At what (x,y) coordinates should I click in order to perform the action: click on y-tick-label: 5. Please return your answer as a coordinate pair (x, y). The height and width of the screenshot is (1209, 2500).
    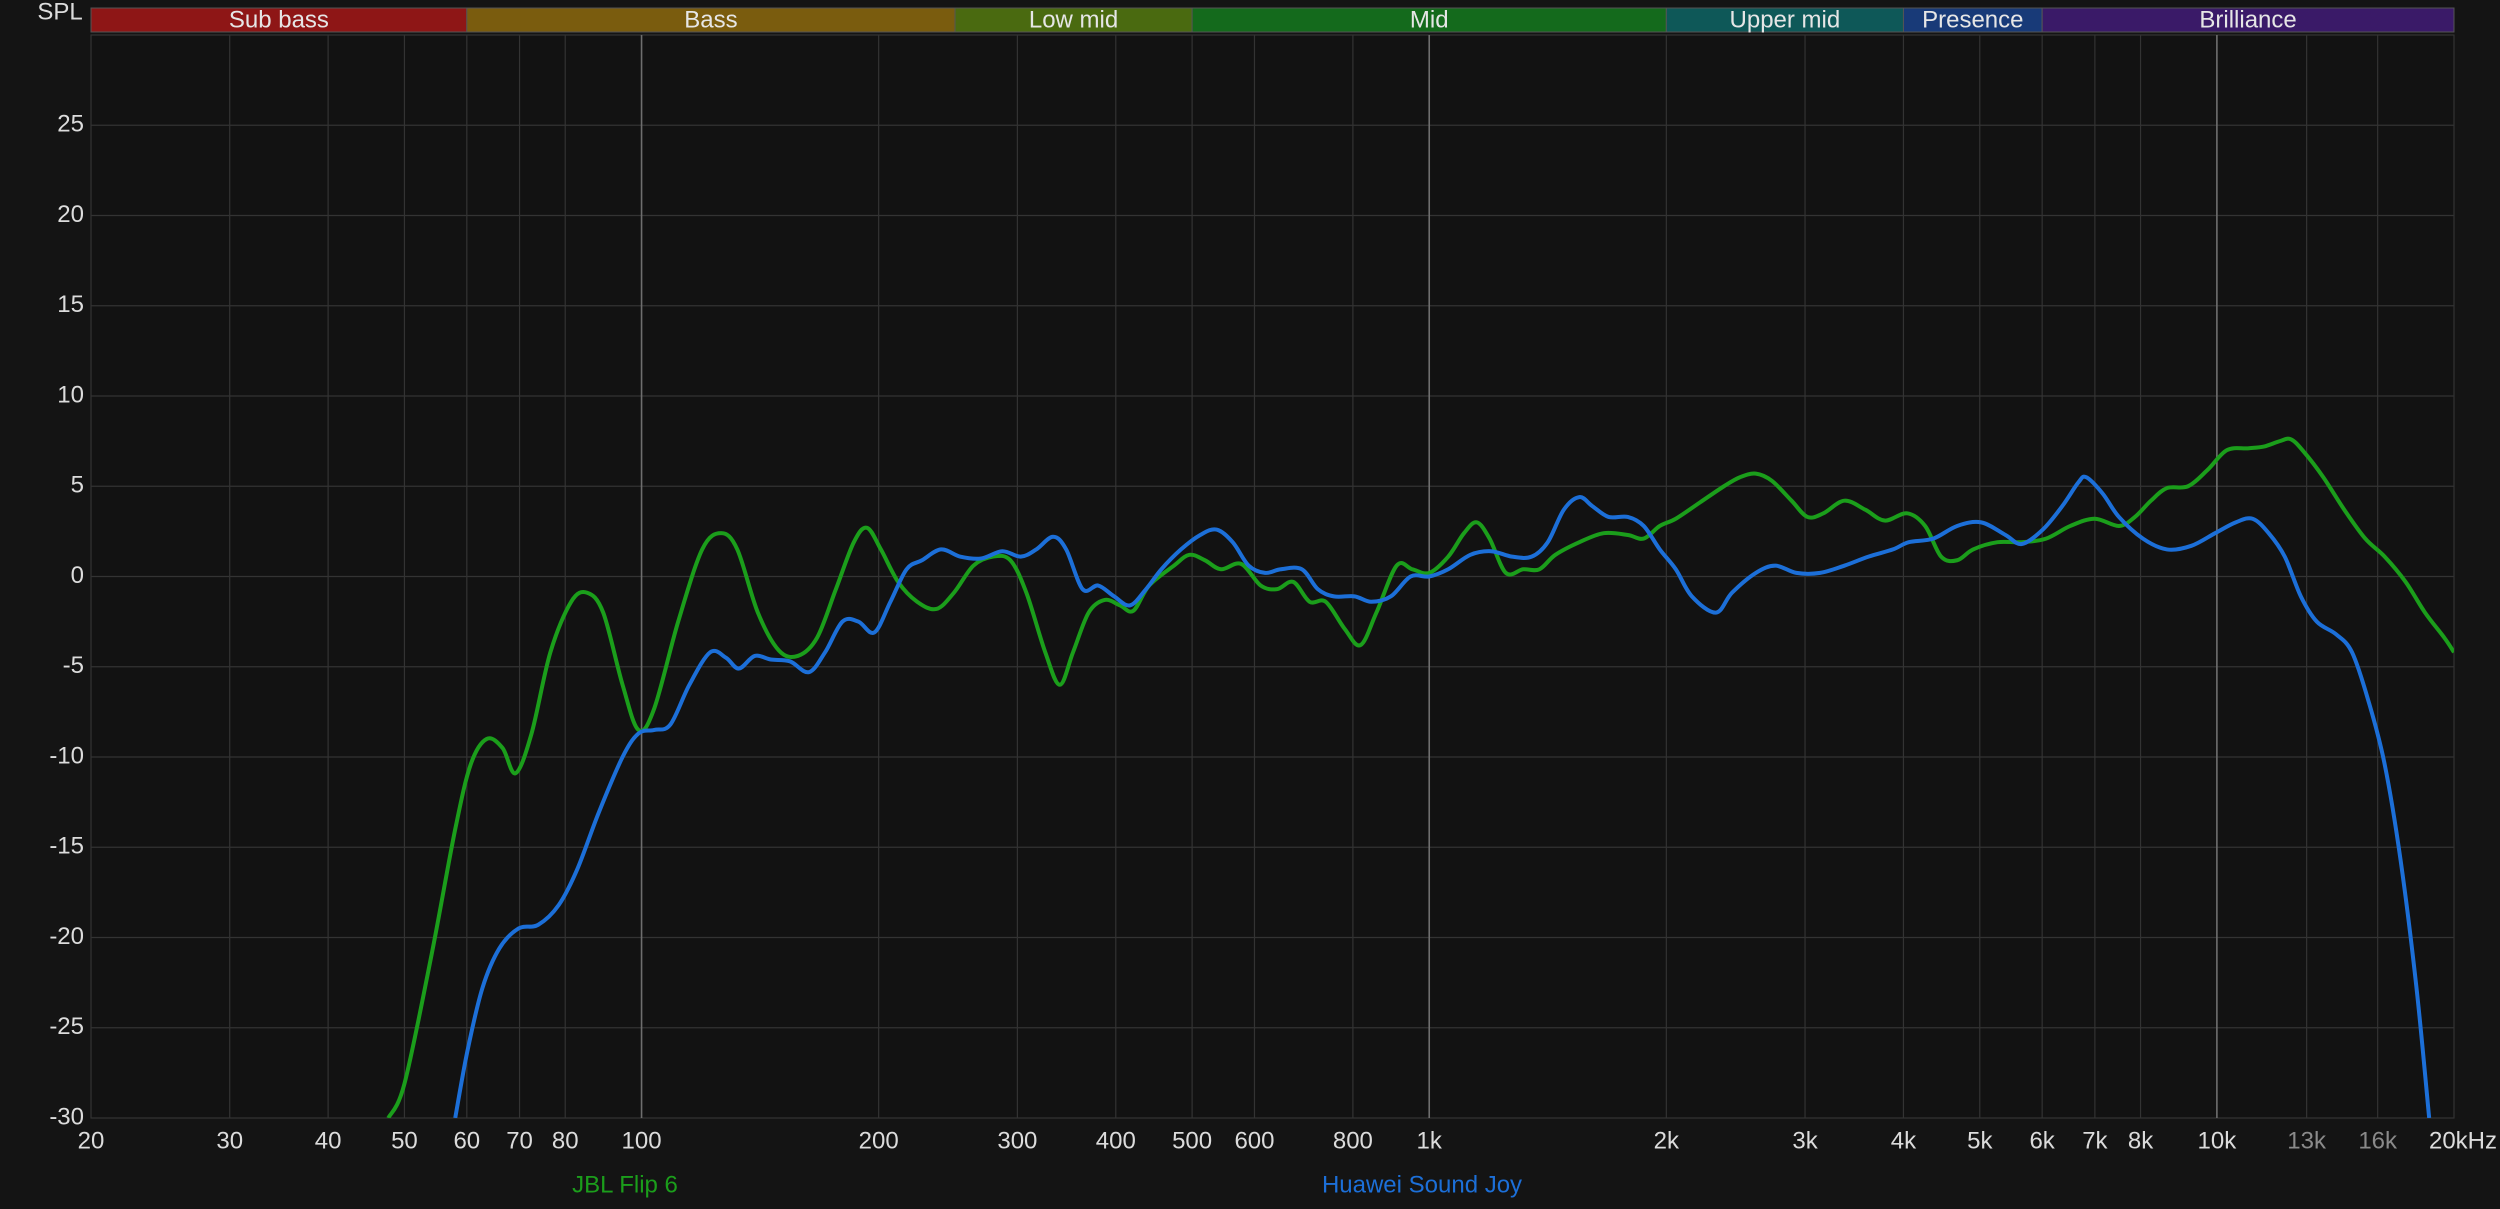
    Looking at the image, I should click on (77, 485).